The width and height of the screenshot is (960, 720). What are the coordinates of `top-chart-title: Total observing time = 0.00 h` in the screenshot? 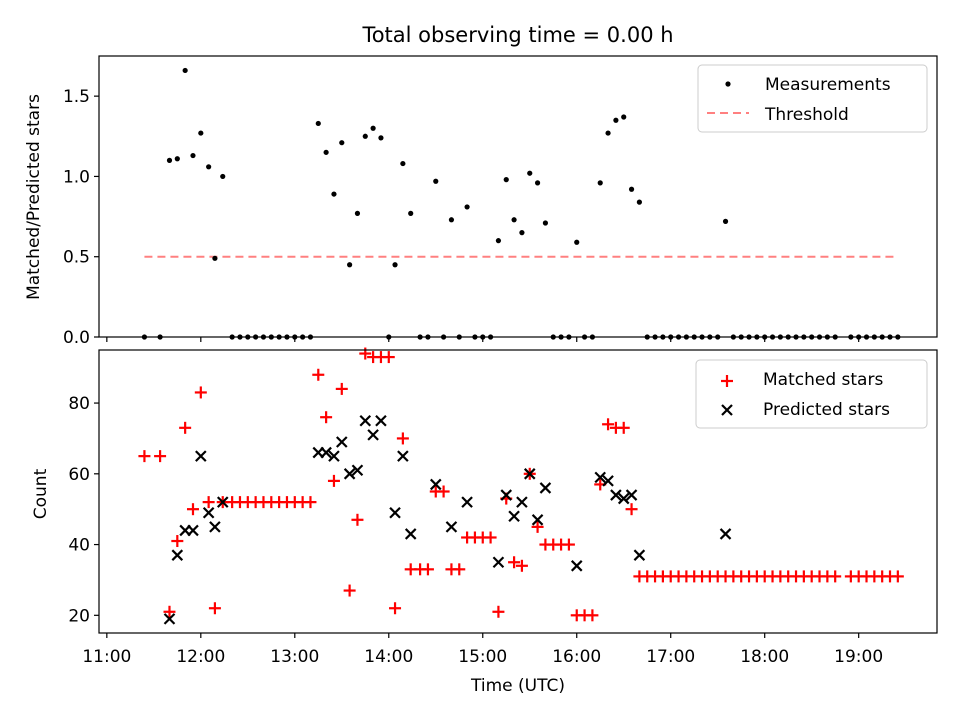 It's located at (517, 35).